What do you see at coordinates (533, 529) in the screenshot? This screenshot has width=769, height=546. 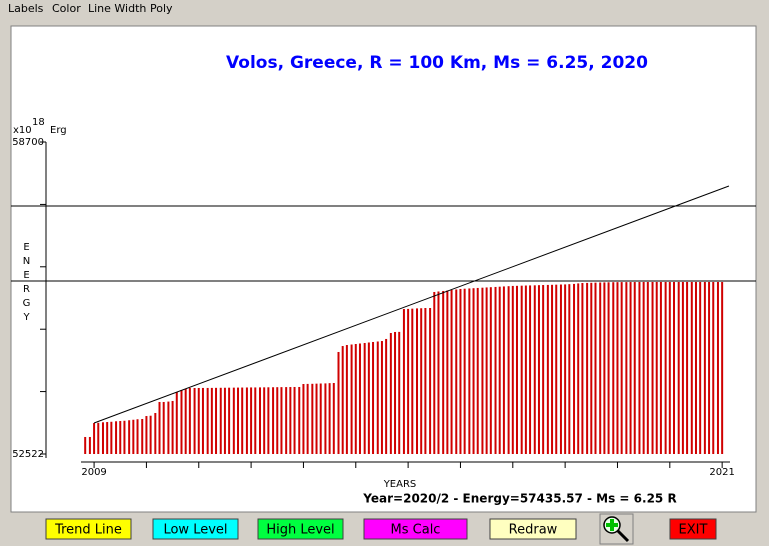 I see `button: Redraw` at bounding box center [533, 529].